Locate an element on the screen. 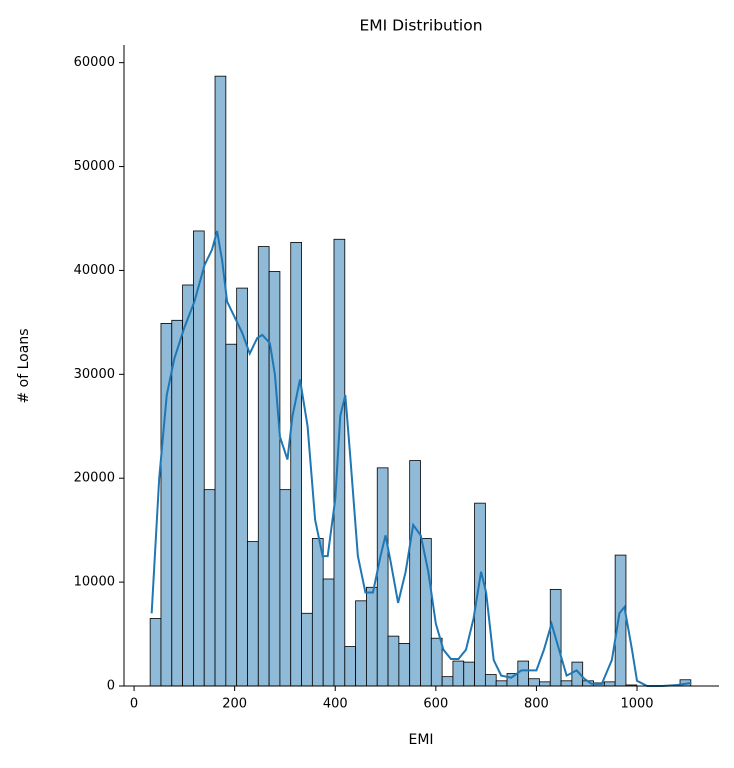  y-tick-label: 30000 is located at coordinates (94, 374).